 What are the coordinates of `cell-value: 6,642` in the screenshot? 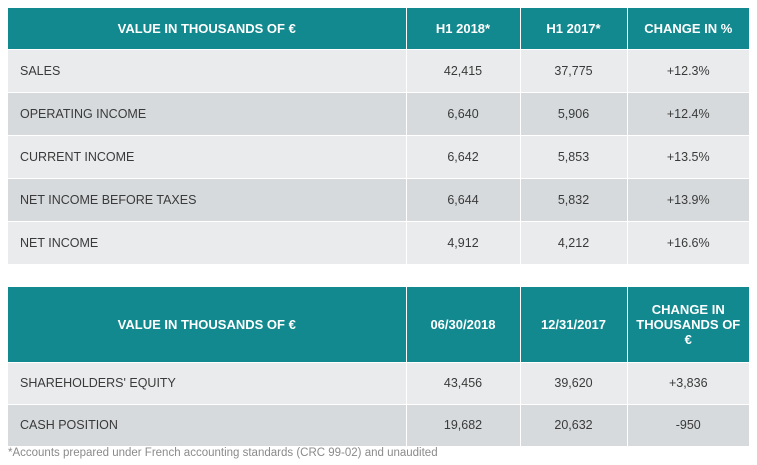 It's located at (462, 156).